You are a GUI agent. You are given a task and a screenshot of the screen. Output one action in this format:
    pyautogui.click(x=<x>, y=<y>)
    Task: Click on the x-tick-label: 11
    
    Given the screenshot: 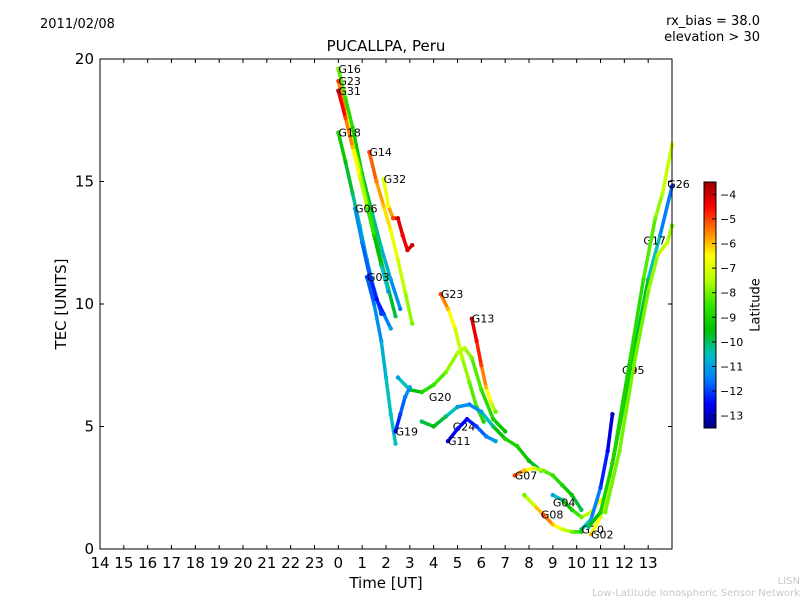 What is the action you would take?
    pyautogui.click(x=600, y=563)
    